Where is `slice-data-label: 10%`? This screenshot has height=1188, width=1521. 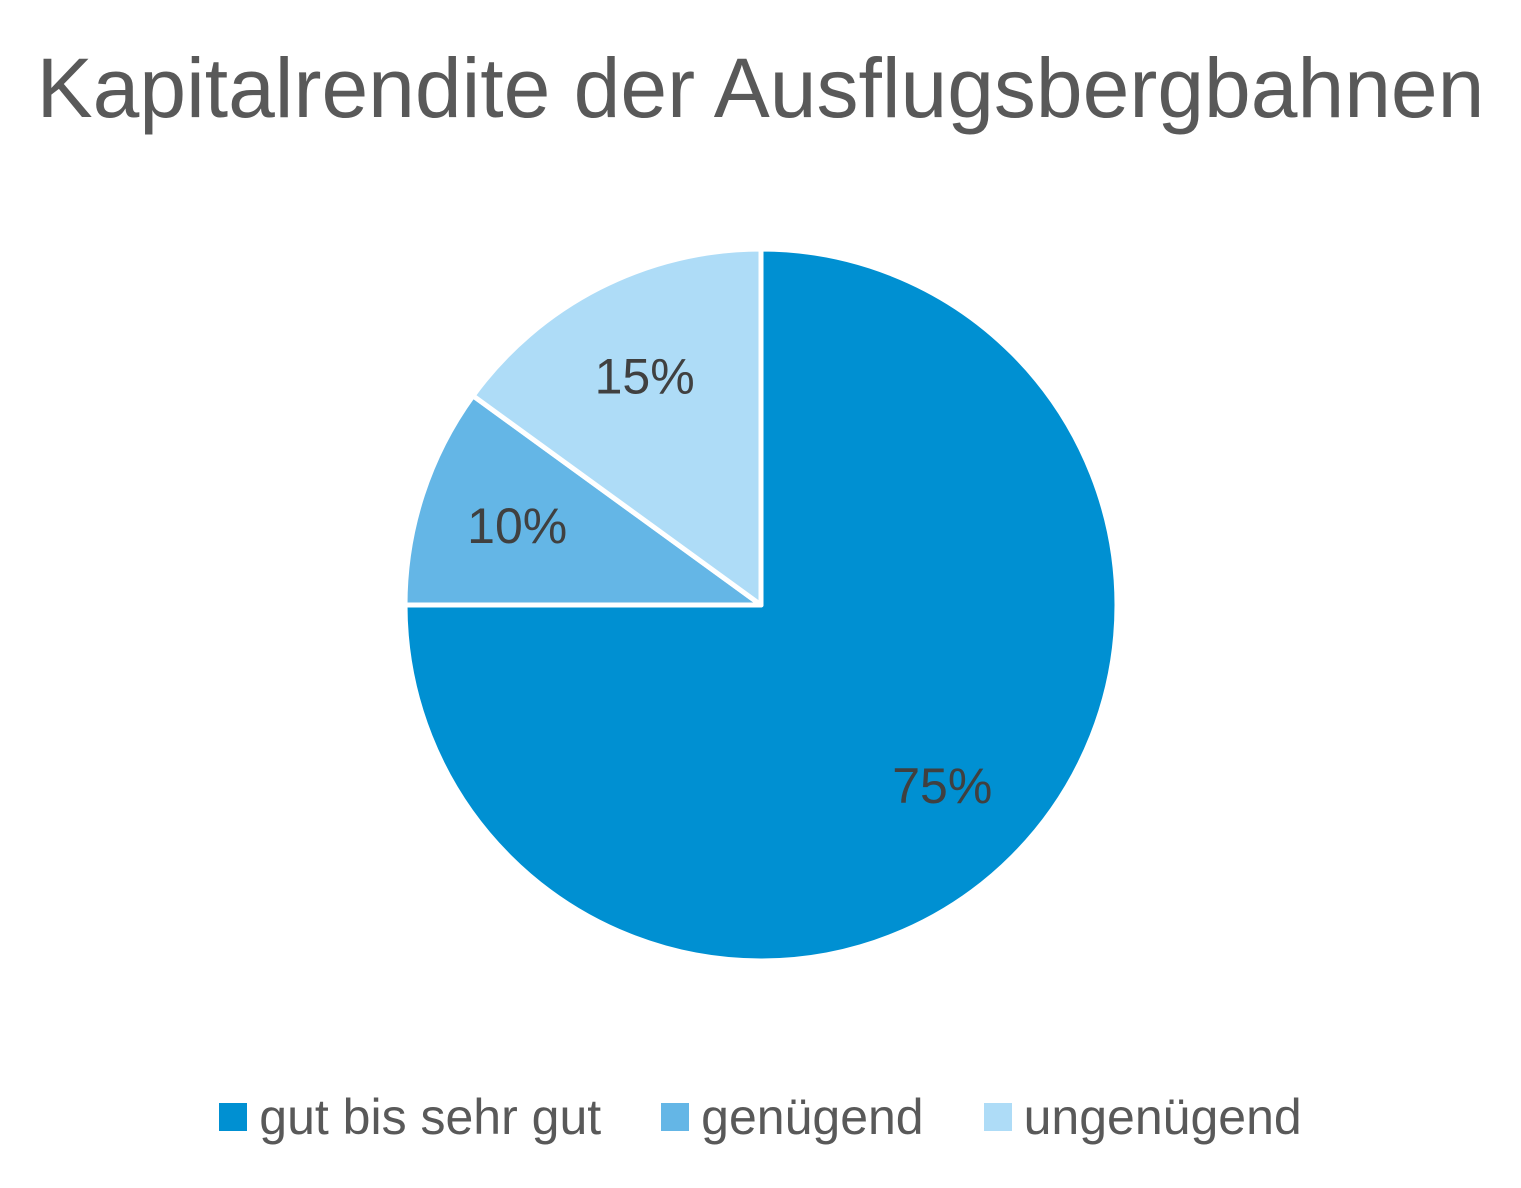
slice-data-label: 10% is located at coordinates (517, 526).